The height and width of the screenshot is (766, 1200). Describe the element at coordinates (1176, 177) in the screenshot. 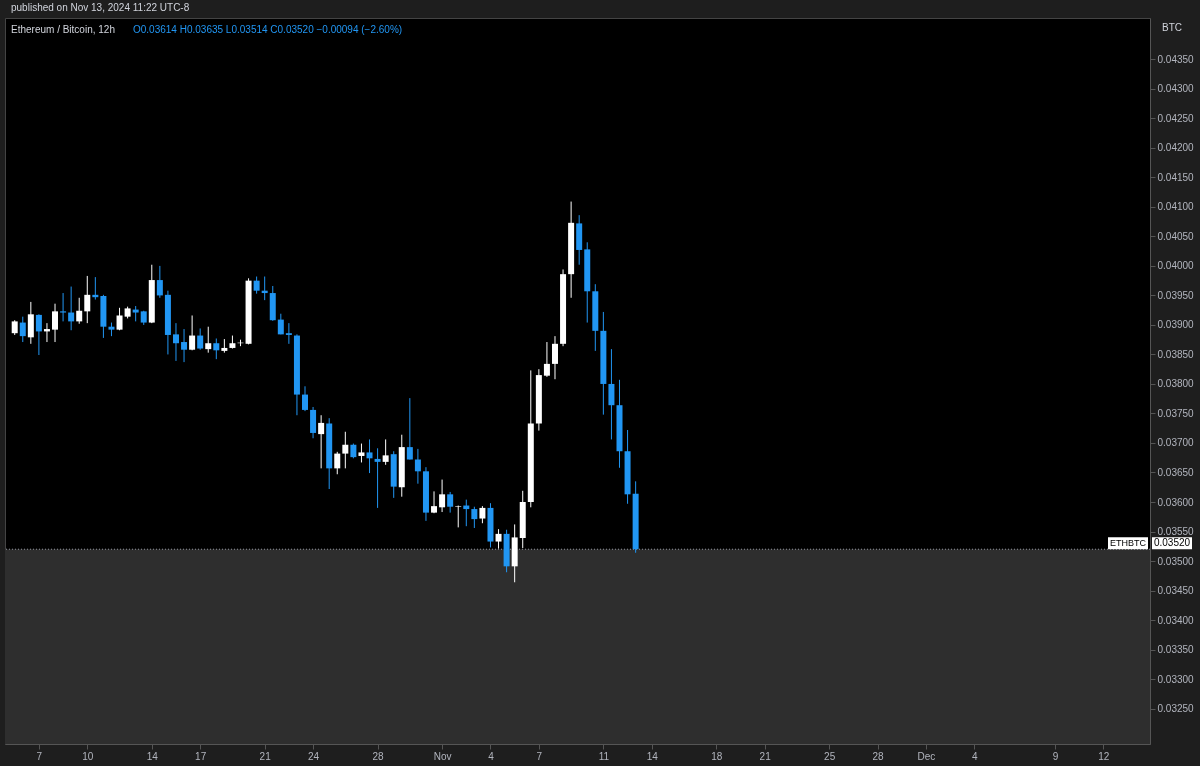

I see `y-tick-label: 0.04150` at that location.